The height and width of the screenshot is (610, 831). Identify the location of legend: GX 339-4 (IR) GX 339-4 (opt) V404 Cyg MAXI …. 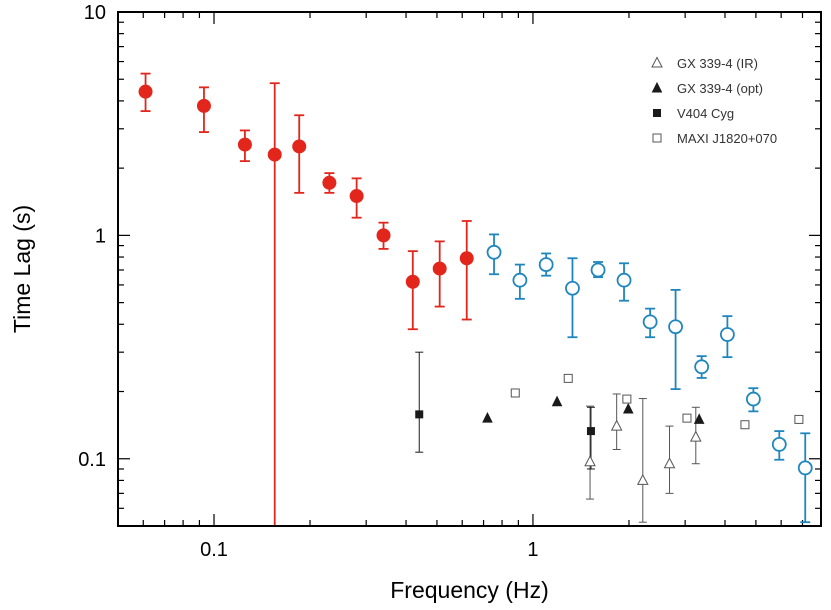
(714, 101).